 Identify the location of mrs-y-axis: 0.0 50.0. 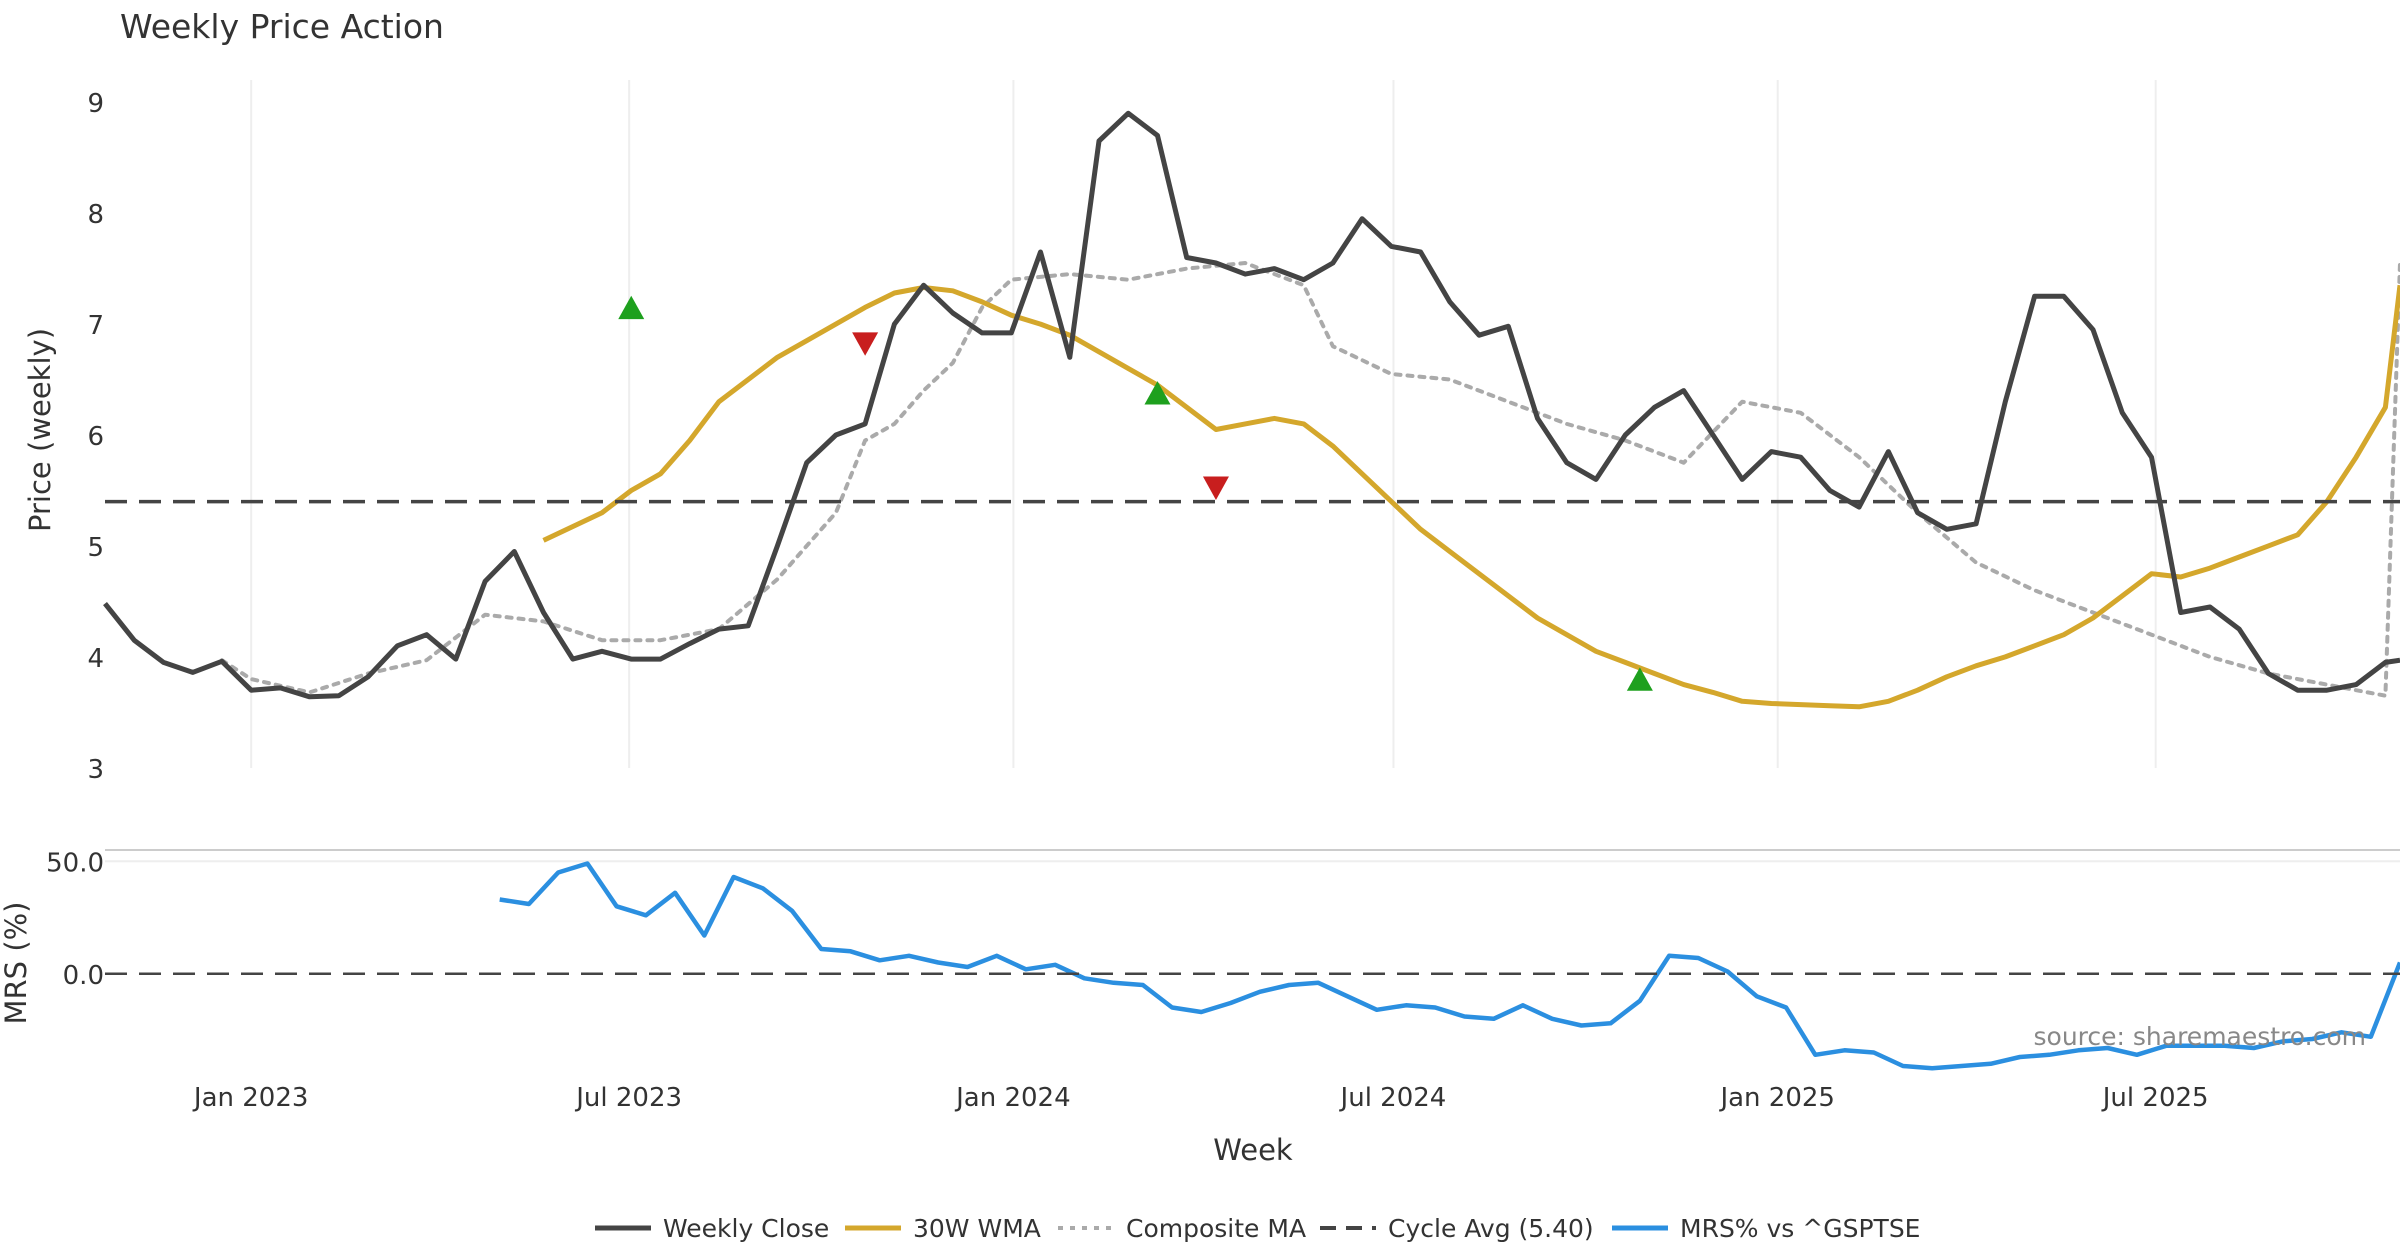
(75, 919).